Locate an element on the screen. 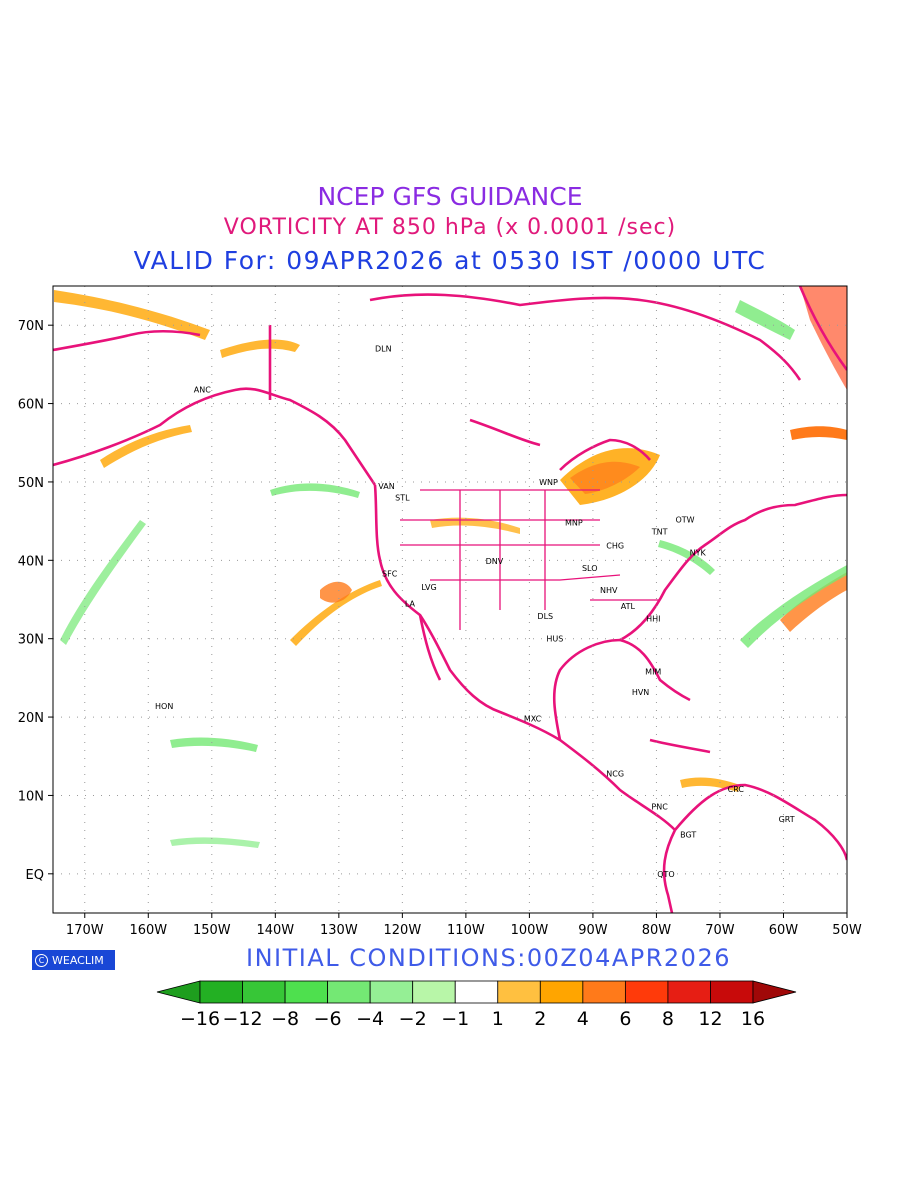  lon-tick-label: 130W is located at coordinates (339, 930).